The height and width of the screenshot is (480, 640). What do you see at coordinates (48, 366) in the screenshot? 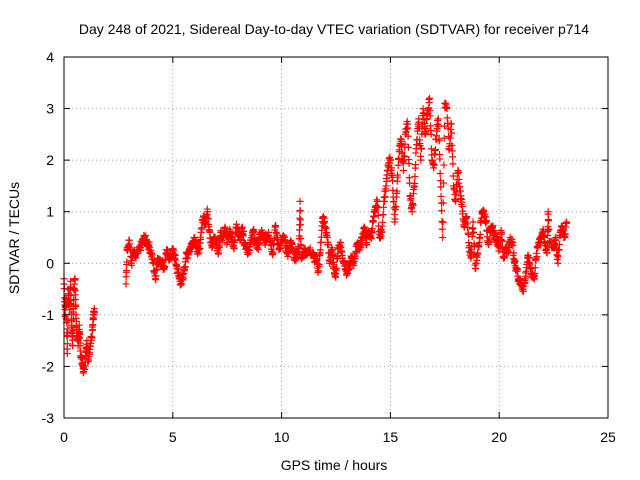
I see `y-tick-label: -2` at bounding box center [48, 366].